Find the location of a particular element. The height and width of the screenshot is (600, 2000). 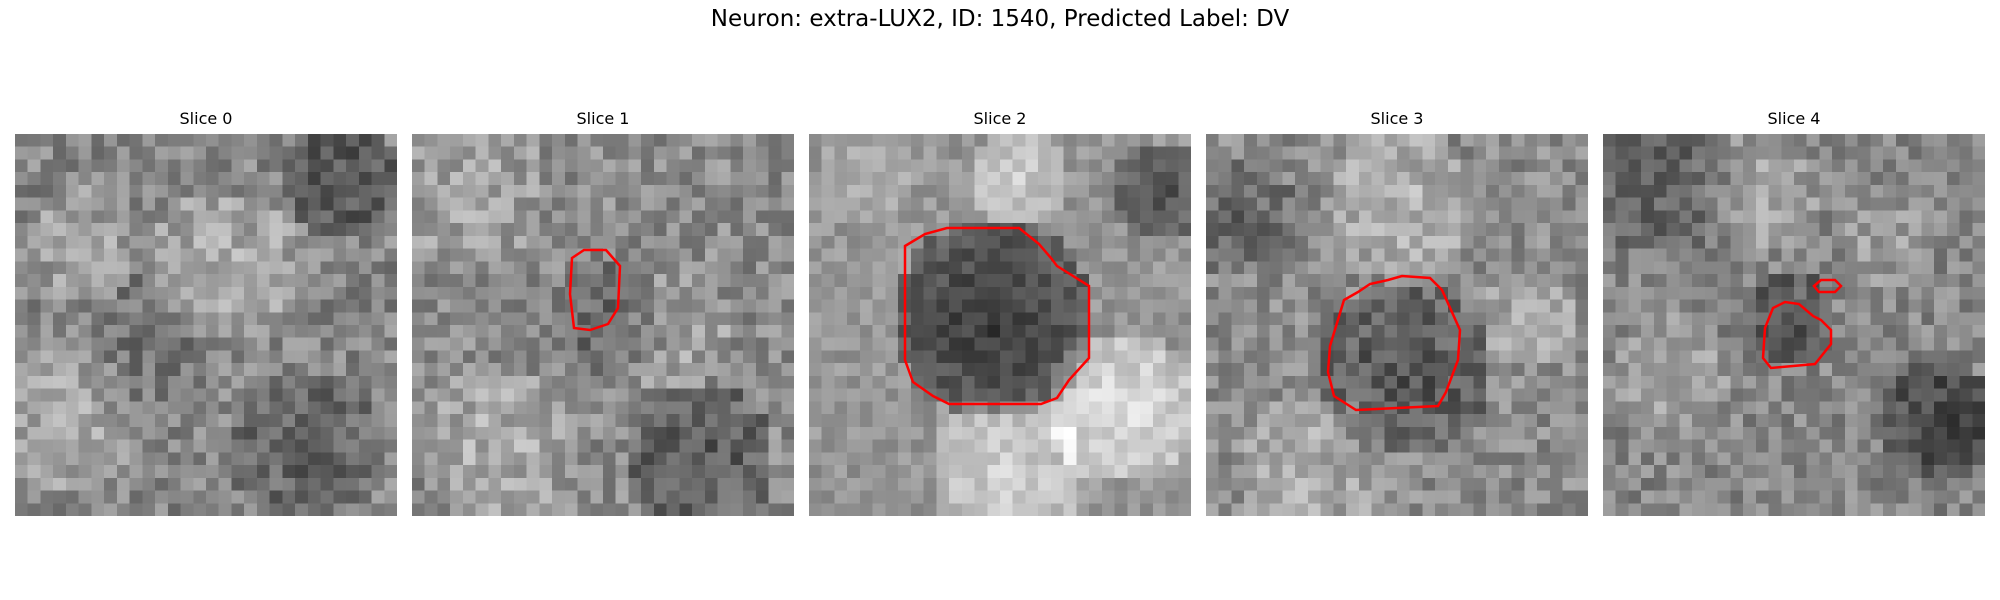

slice-panel-3: Slice 3 is located at coordinates (1397, 312).